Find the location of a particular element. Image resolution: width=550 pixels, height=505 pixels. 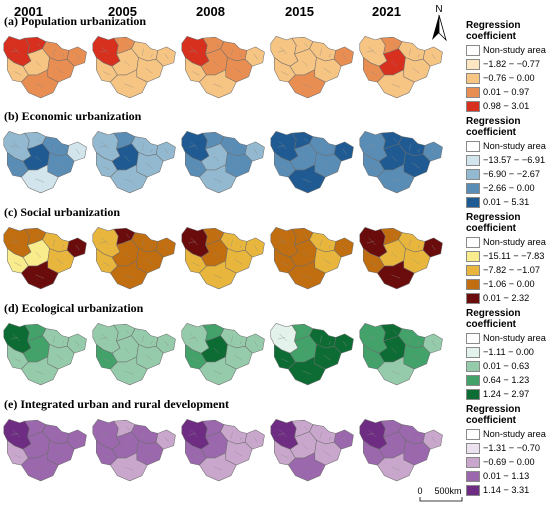

legend-item: −0.69 − 0.00 is located at coordinates (508, 462).